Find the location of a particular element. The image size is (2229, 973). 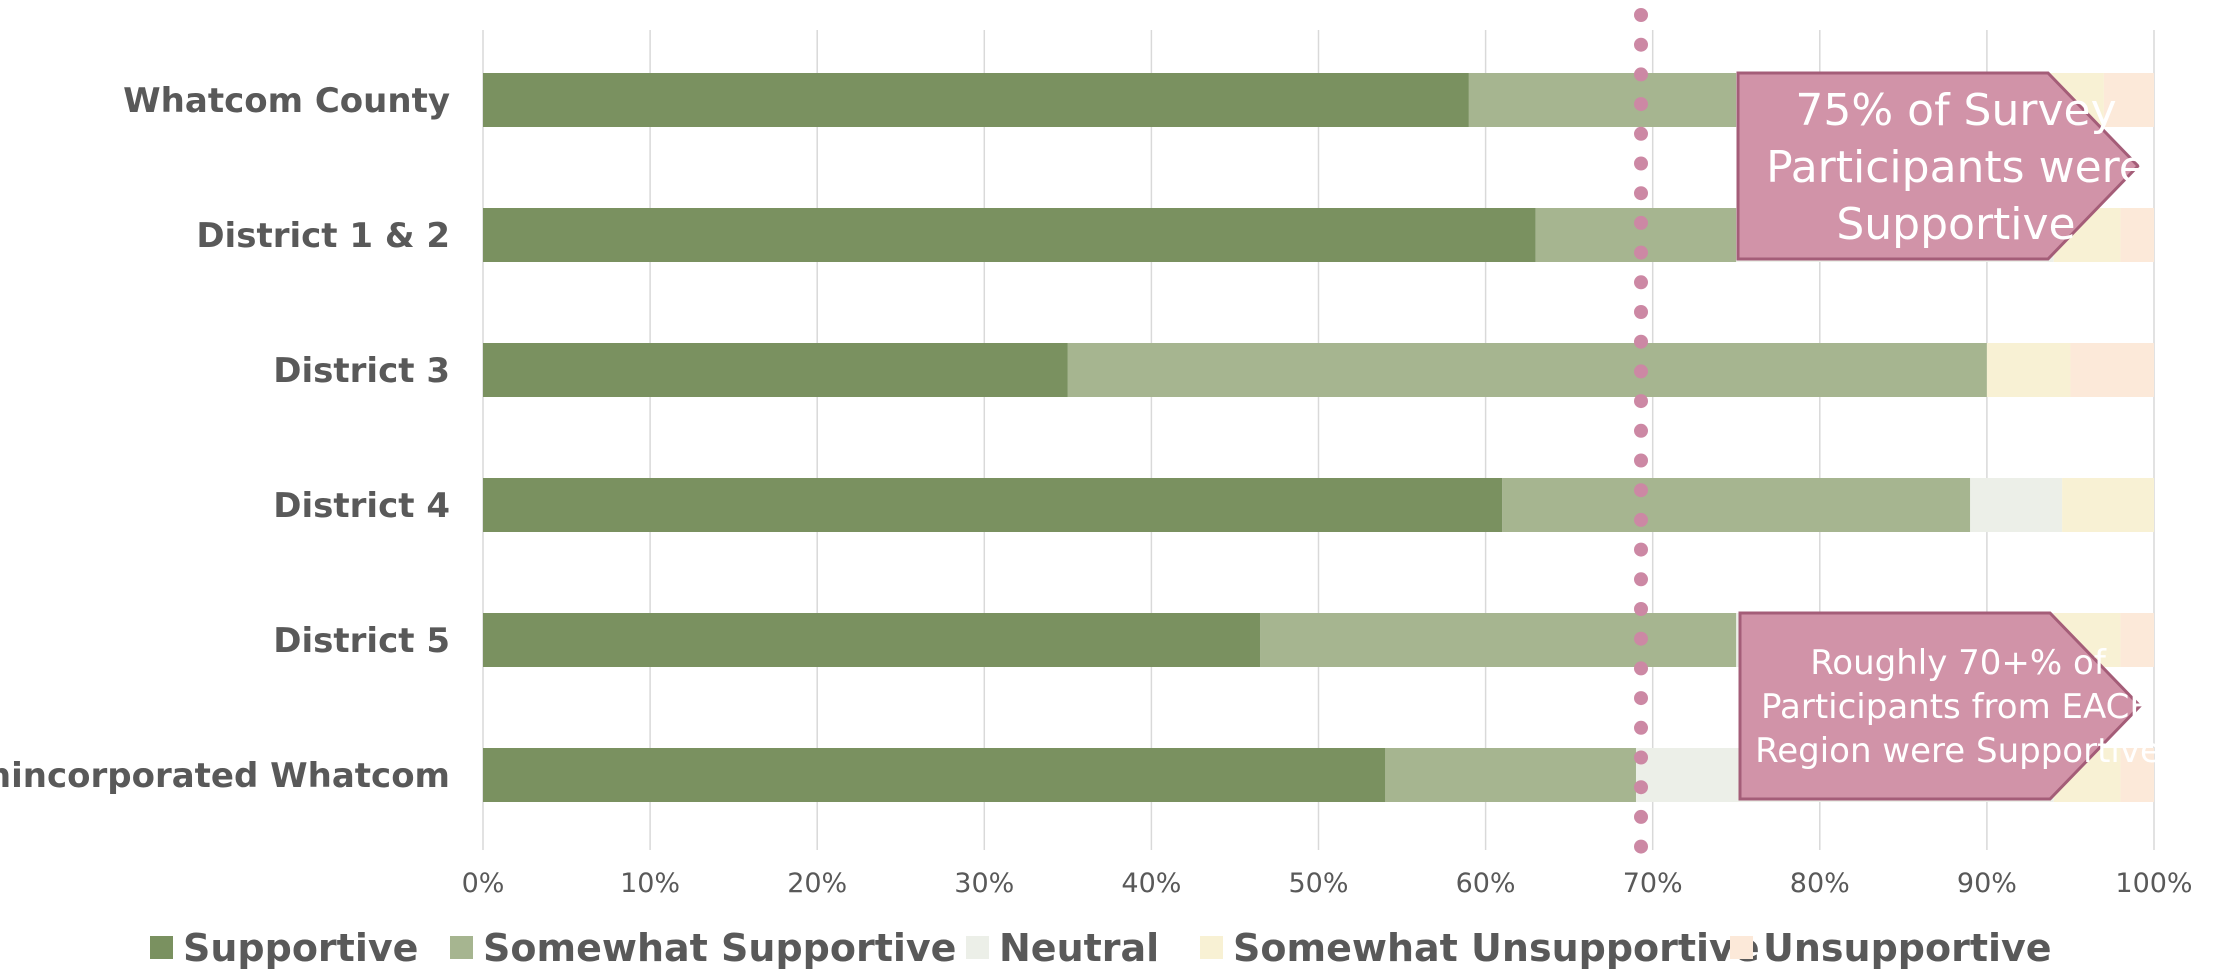

x-tick-label: 10% is located at coordinates (650, 883).